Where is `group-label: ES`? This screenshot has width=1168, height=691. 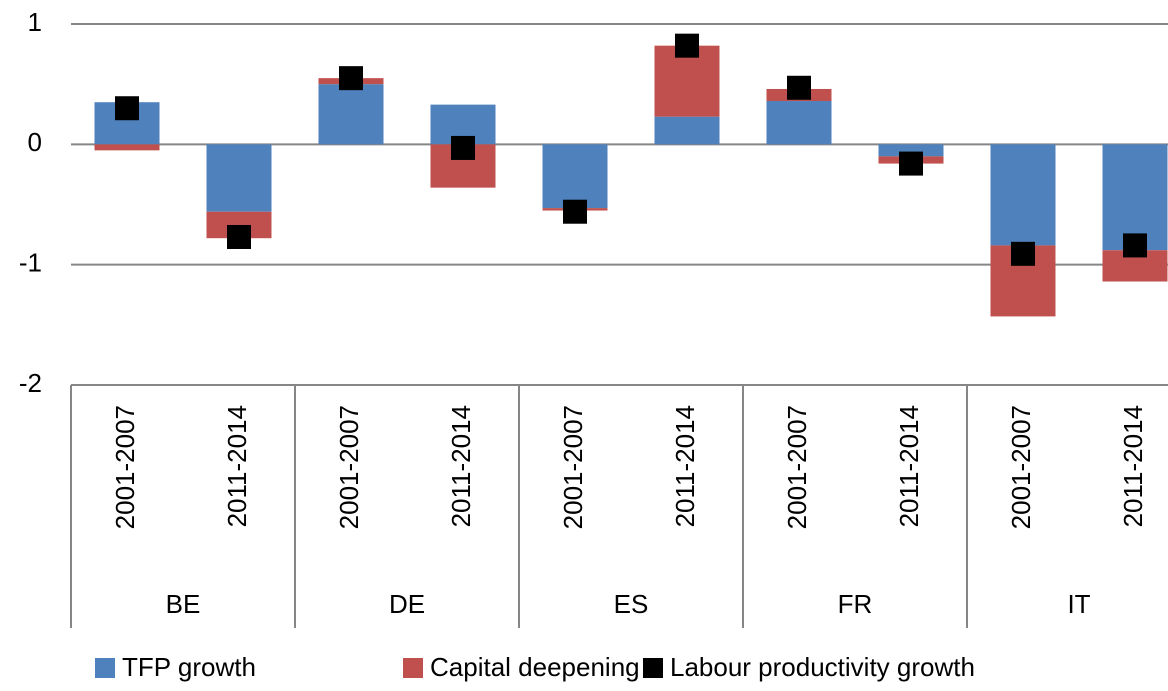
group-label: ES is located at coordinates (631, 604).